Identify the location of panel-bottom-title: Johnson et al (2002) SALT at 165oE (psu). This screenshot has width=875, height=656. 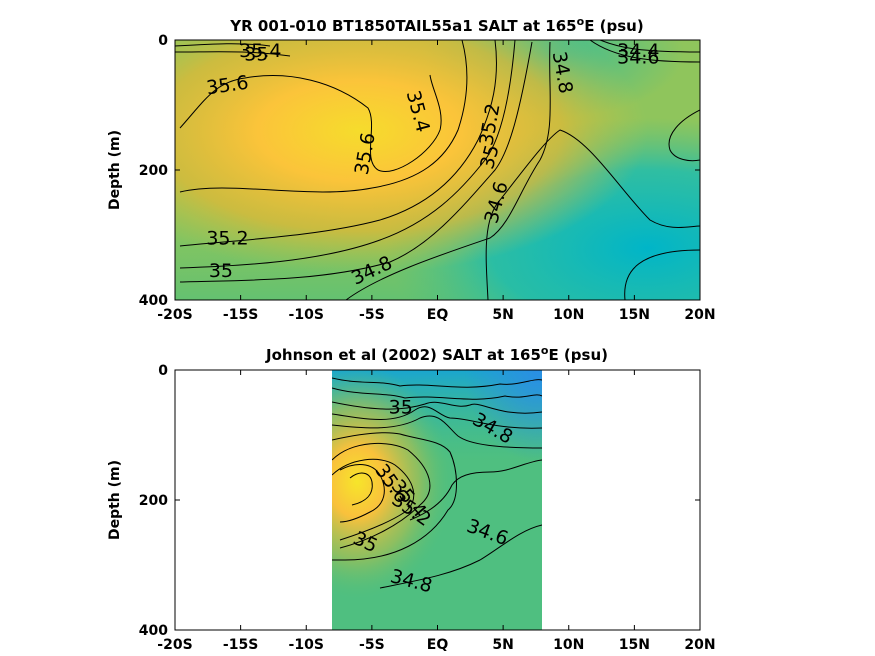
(436, 354).